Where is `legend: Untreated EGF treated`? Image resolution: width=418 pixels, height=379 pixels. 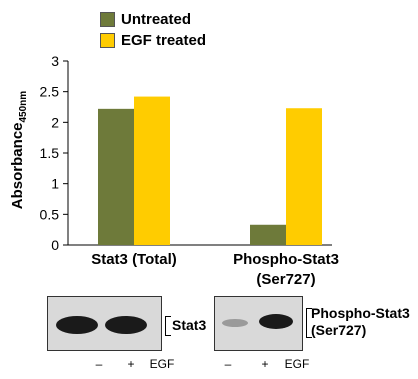
legend: Untreated EGF treated is located at coordinates (153, 30).